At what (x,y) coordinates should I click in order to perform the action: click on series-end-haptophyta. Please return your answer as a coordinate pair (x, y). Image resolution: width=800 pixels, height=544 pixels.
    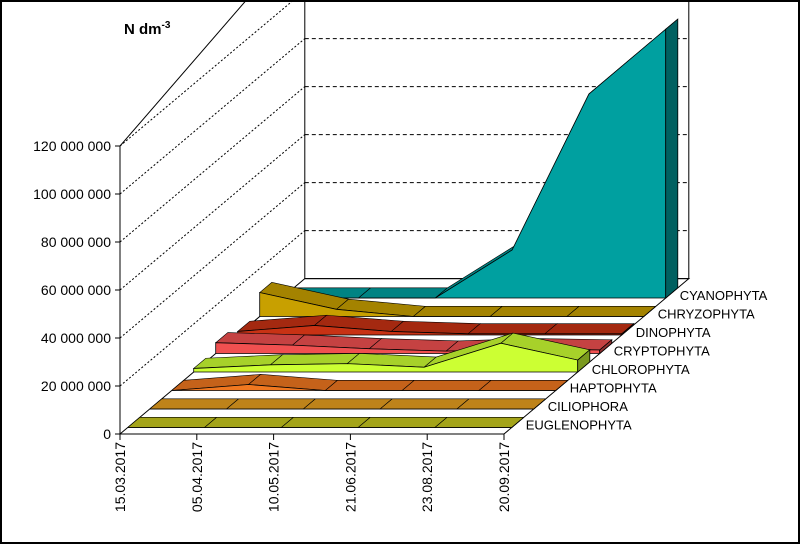
    Looking at the image, I should click on (562, 385).